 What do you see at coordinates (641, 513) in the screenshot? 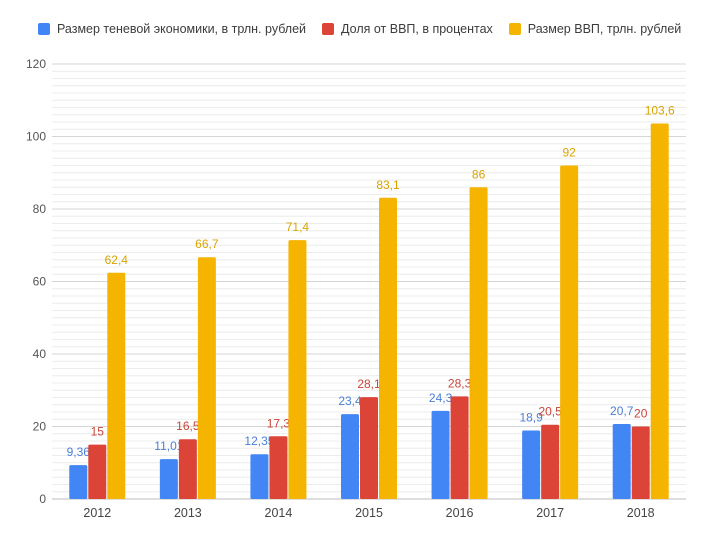
I see `x-tick-label: 2018` at bounding box center [641, 513].